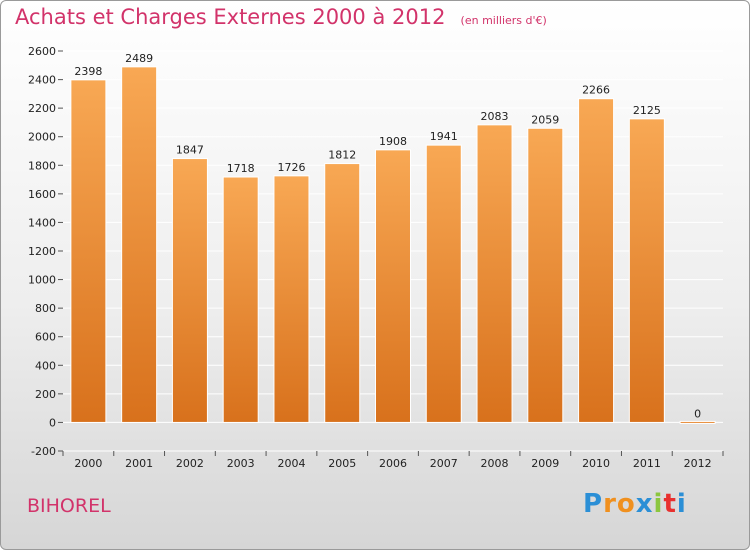 Image resolution: width=750 pixels, height=550 pixels. Describe the element at coordinates (291, 299) in the screenshot. I see `bar-2004` at that location.